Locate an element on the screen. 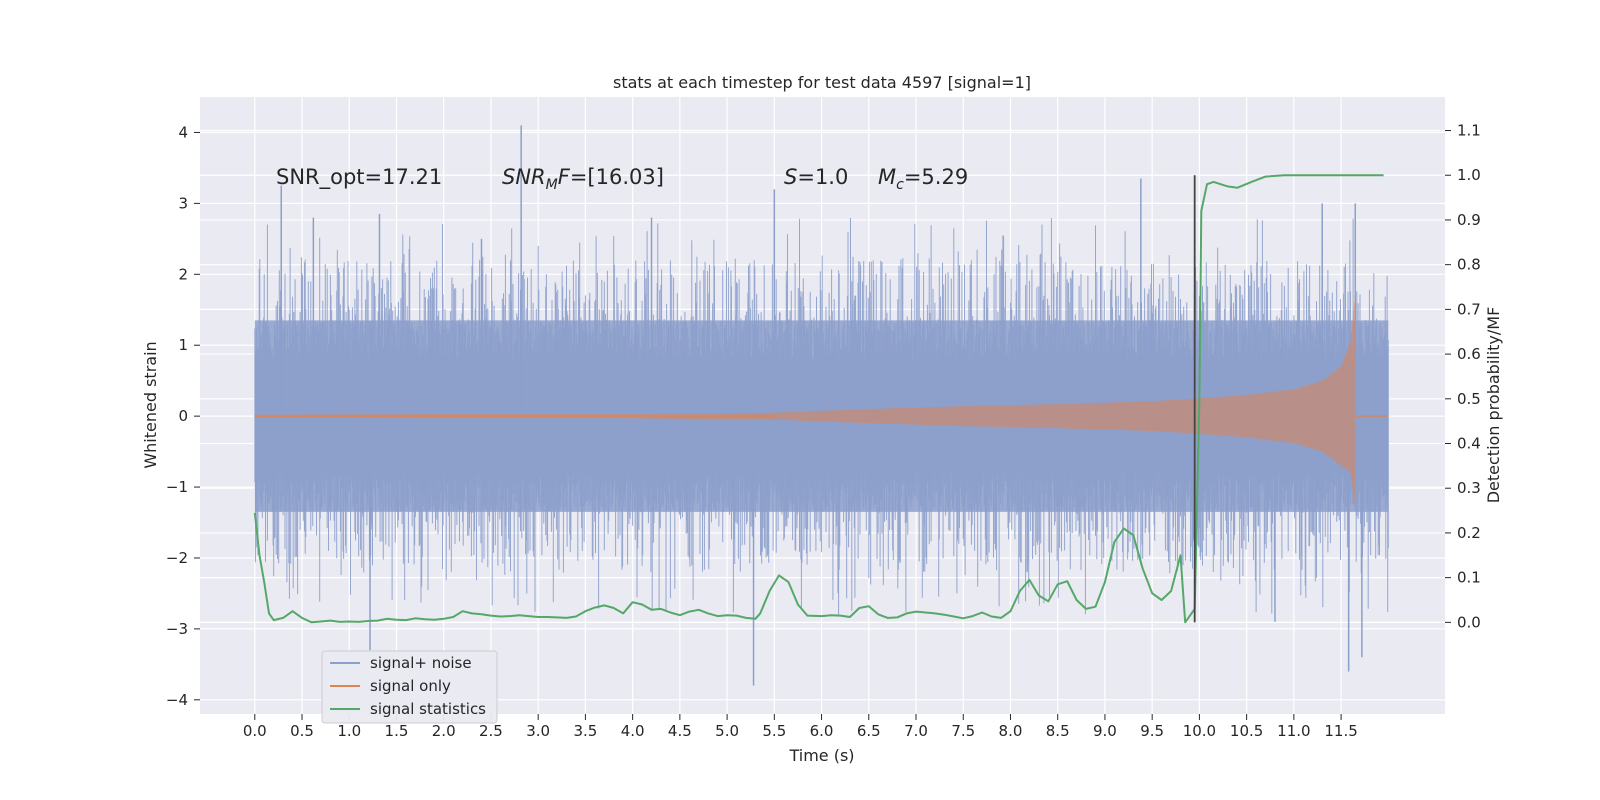 The height and width of the screenshot is (800, 1600). snr-mf-value: =[16.03] is located at coordinates (617, 177).